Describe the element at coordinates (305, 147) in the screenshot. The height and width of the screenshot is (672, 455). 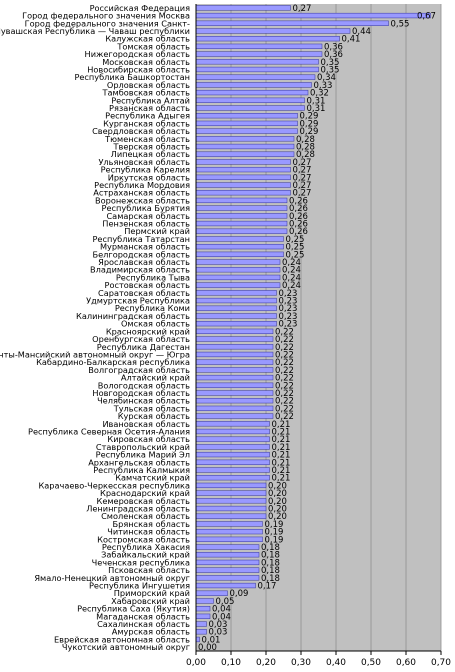
I see `bar-value-label: 0,28` at that location.